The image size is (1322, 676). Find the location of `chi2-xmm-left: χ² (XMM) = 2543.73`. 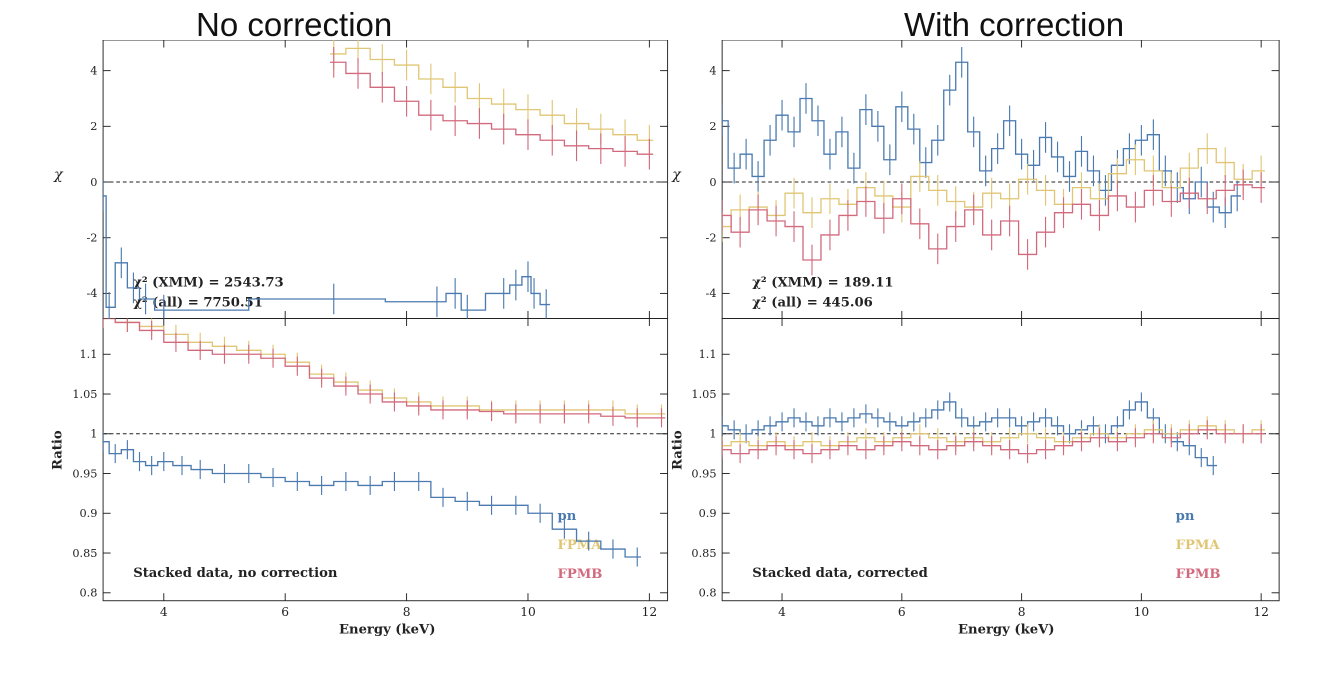

chi2-xmm-left: χ² (XMM) = 2543.73 is located at coordinates (208, 282).